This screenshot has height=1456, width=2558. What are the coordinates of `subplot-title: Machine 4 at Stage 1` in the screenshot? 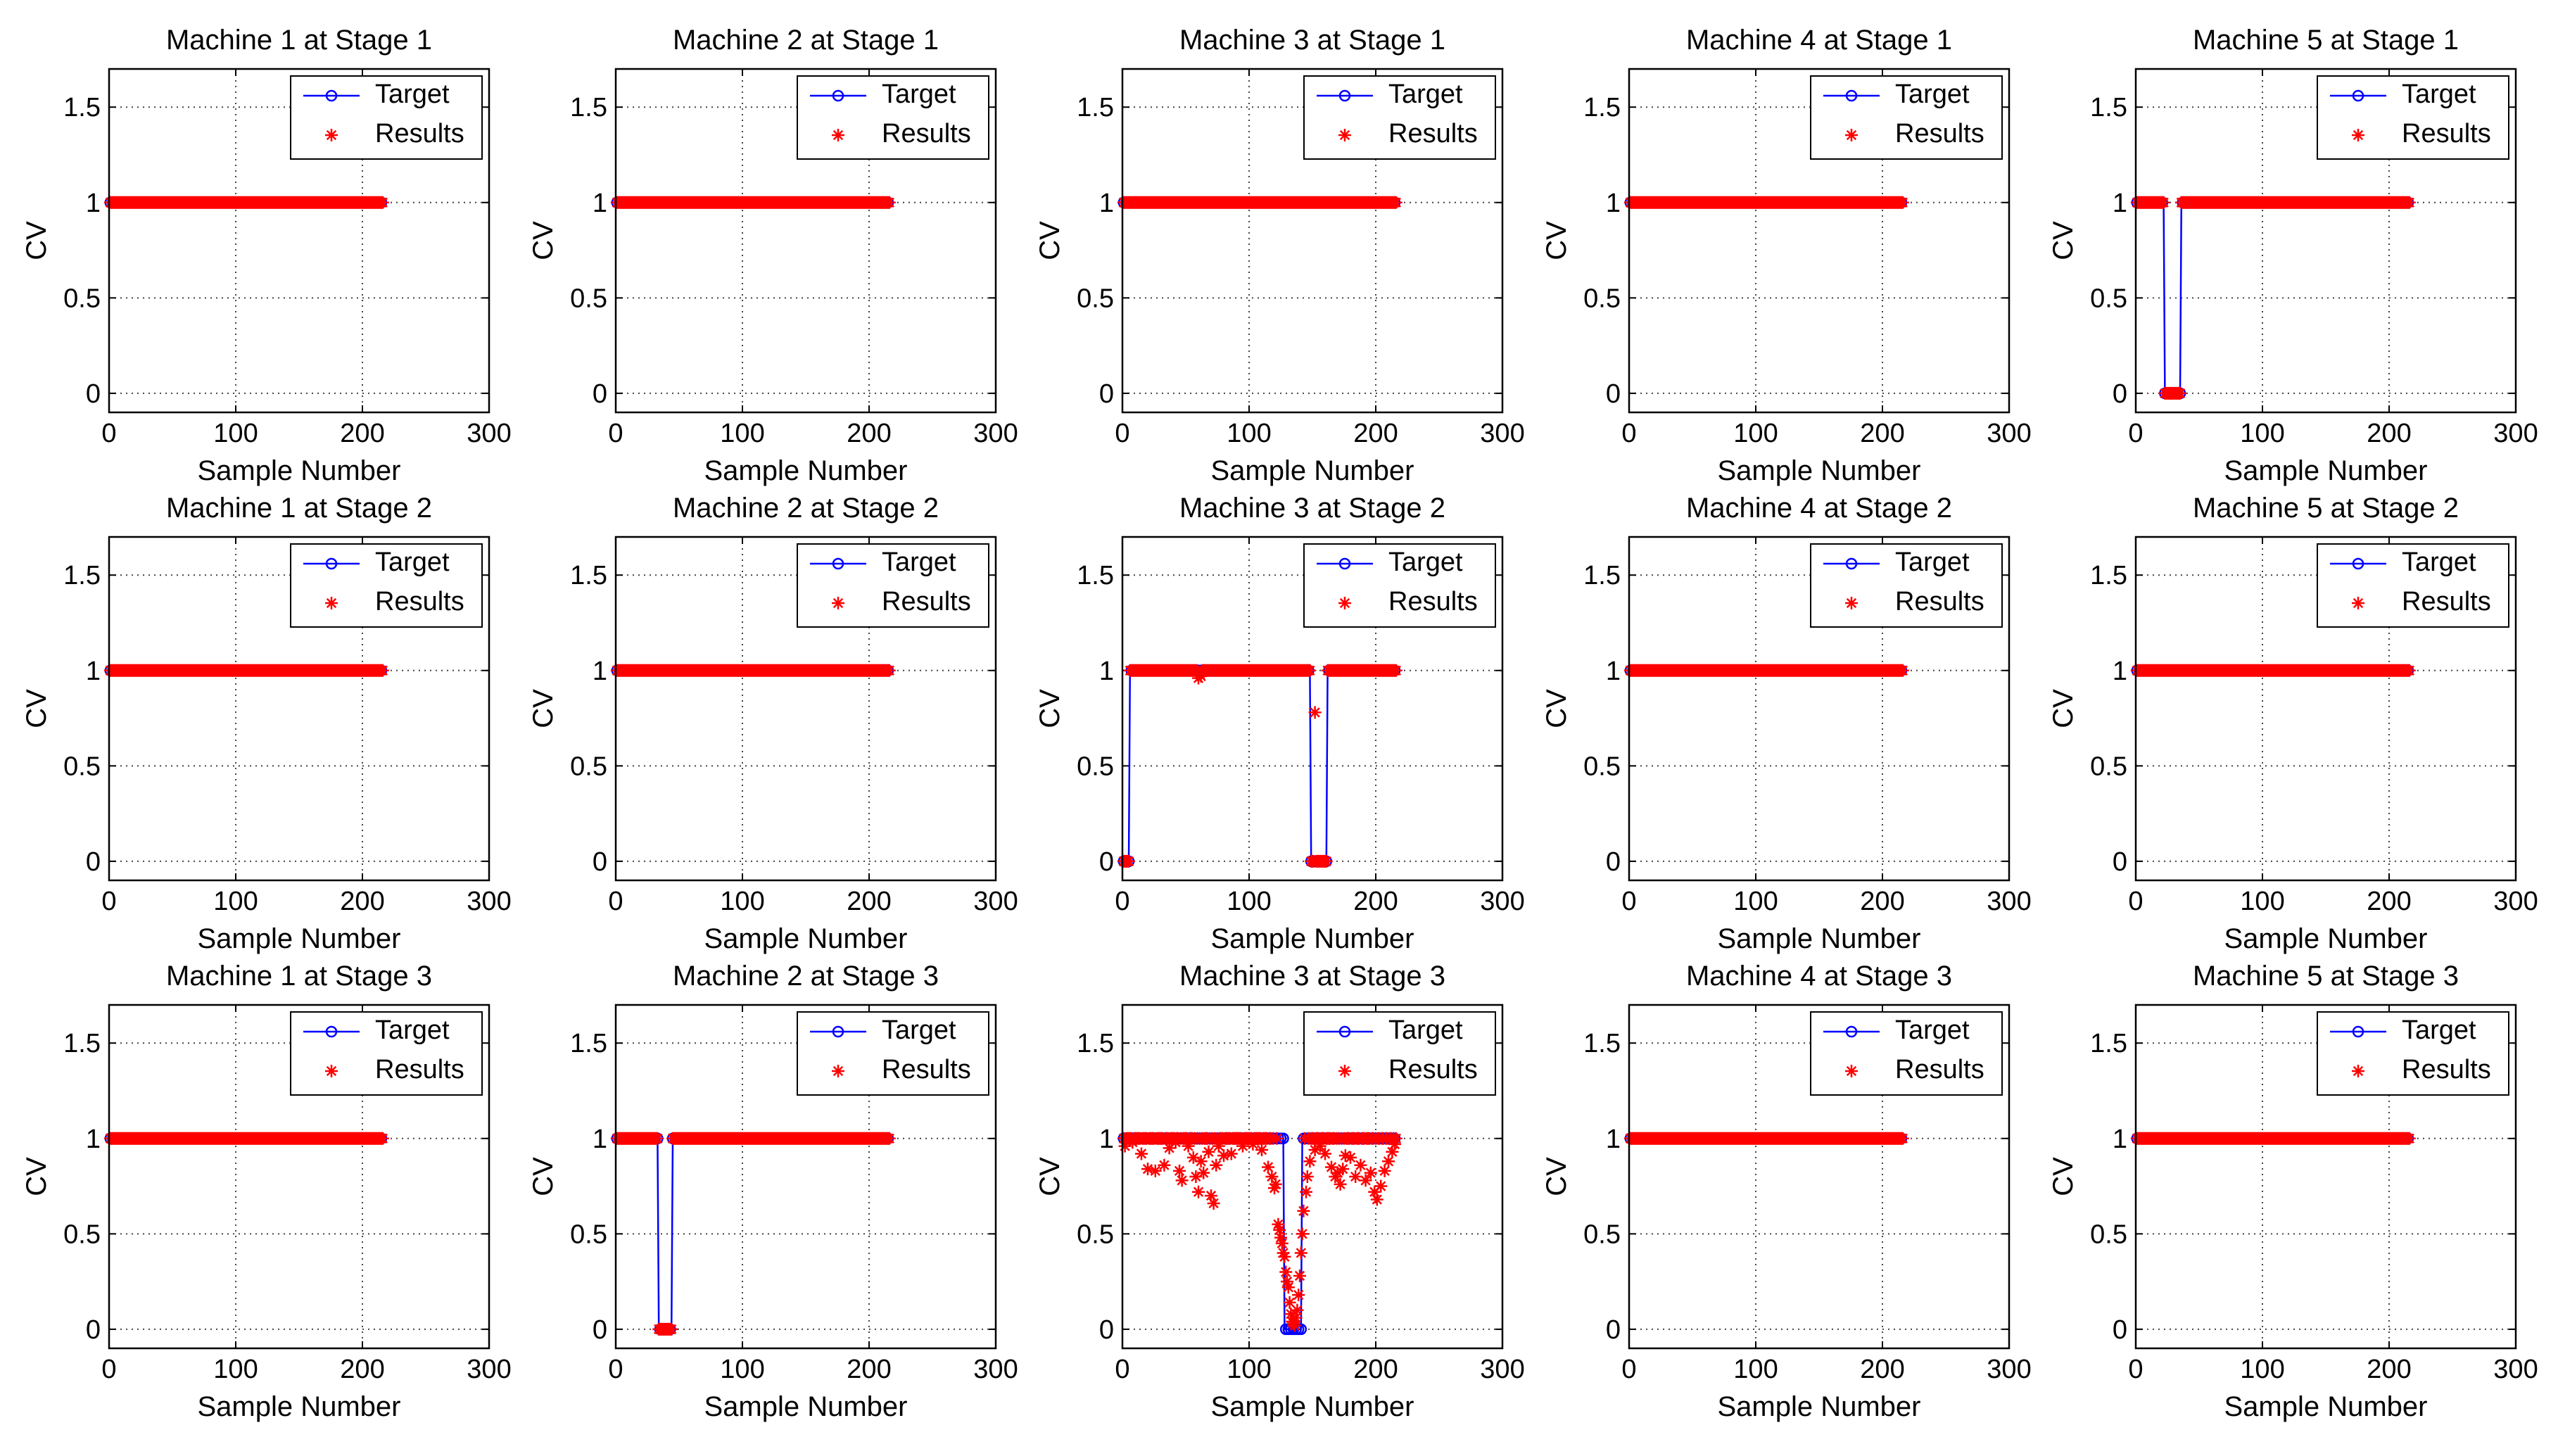 It's located at (1819, 40).